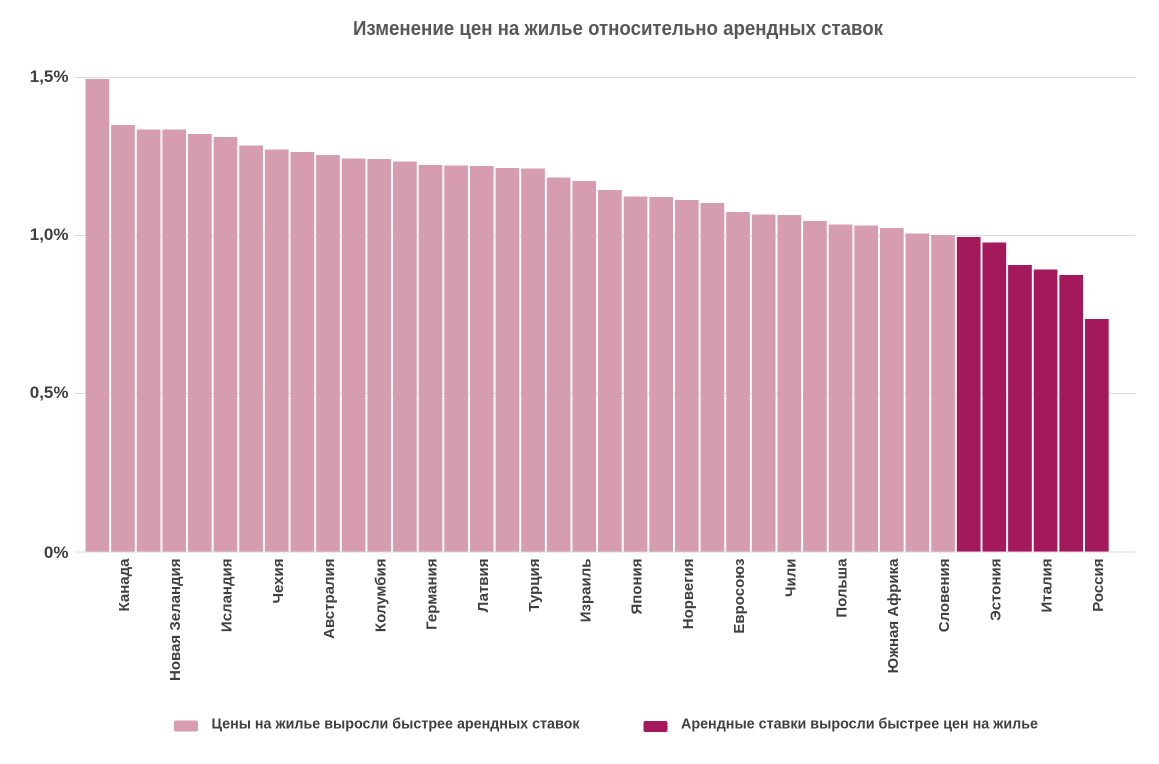 The image size is (1159, 764). What do you see at coordinates (995, 590) in the screenshot?
I see `svg-text: Эстония` at bounding box center [995, 590].